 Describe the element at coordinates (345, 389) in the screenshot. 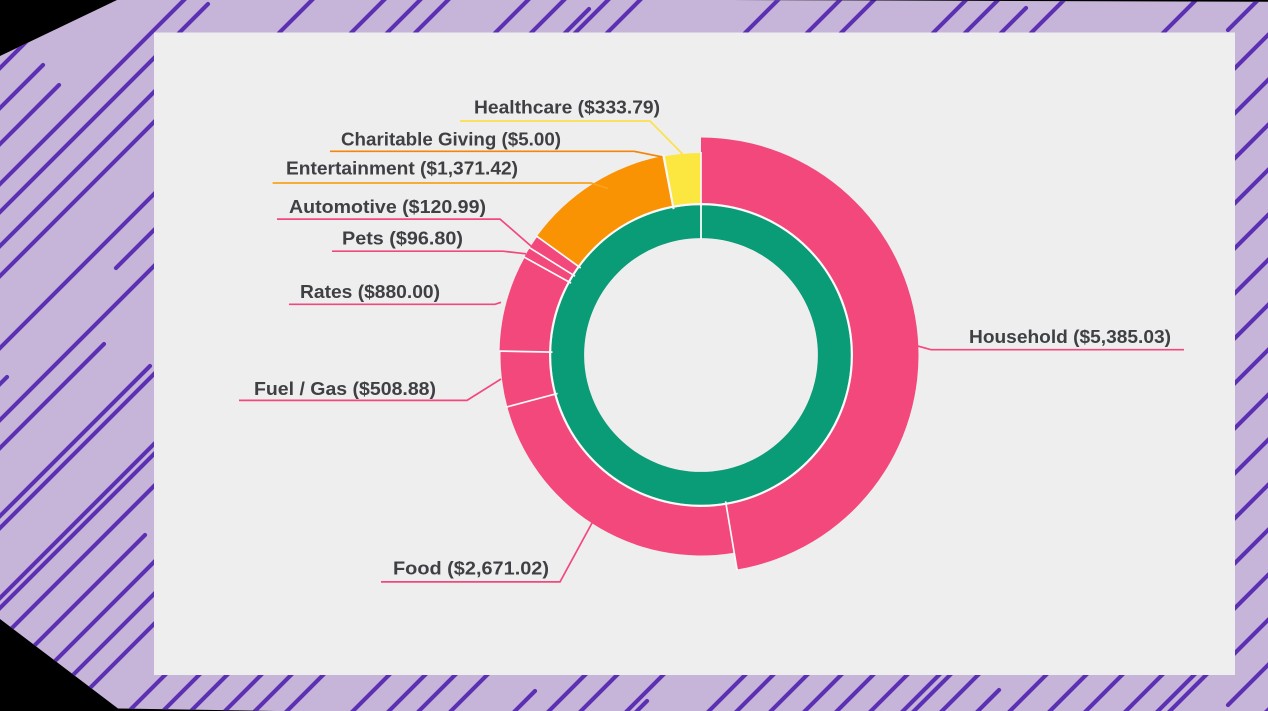

I see `svg-text: Fuel / Gas ($508.88)` at that location.